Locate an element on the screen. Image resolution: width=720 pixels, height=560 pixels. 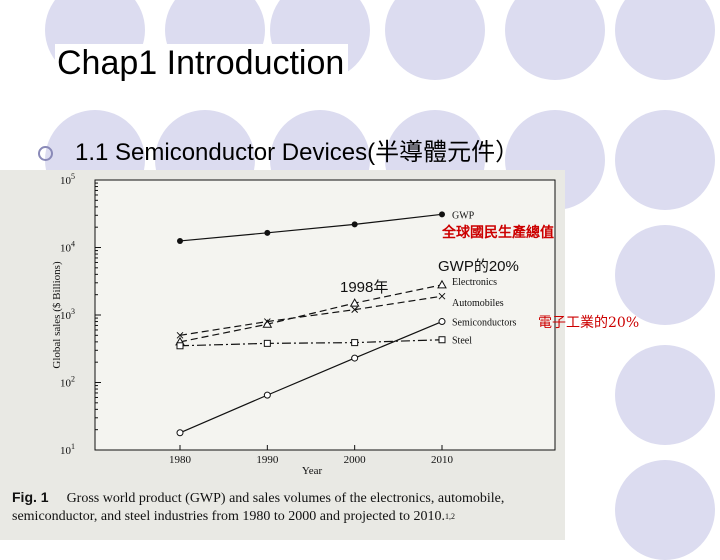
y-axis-label: Global sales ($ Billions) is located at coordinates (57, 315).